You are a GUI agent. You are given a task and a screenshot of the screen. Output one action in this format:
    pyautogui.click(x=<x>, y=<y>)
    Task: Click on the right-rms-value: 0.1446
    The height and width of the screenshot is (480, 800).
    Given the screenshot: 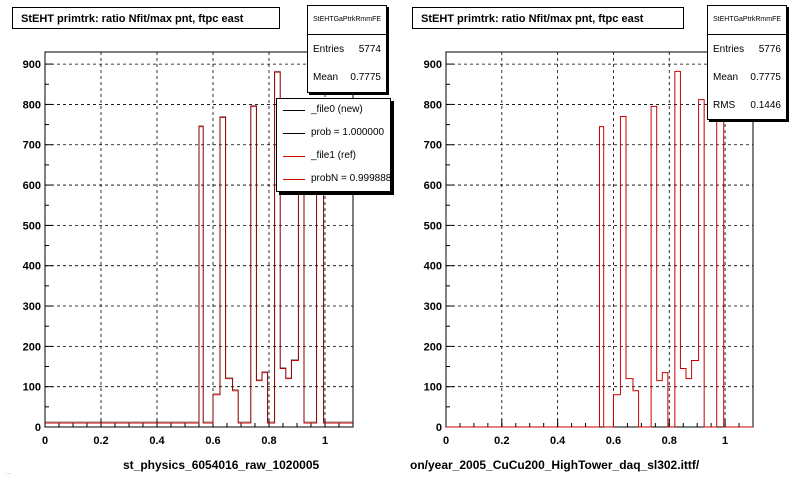 What is the action you would take?
    pyautogui.click(x=765, y=105)
    